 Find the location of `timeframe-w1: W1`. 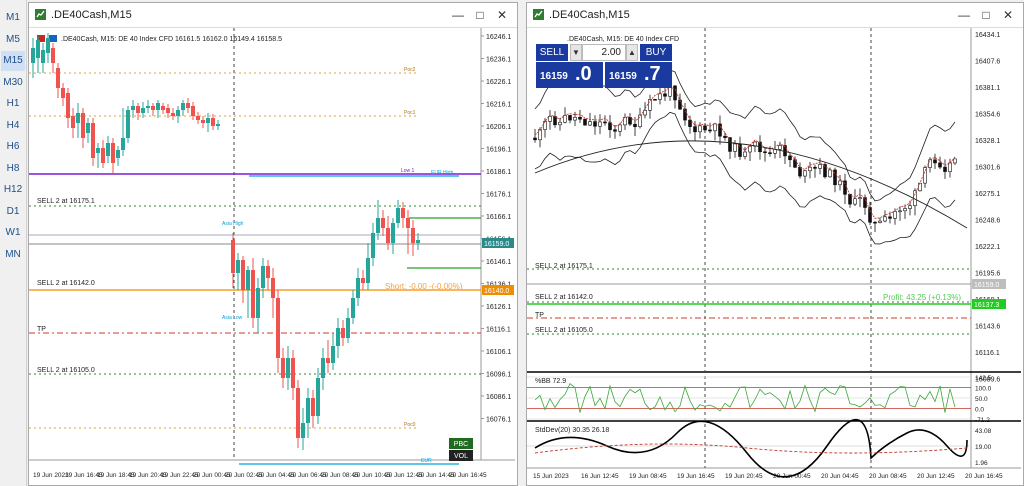

timeframe-w1: W1 is located at coordinates (13, 232).